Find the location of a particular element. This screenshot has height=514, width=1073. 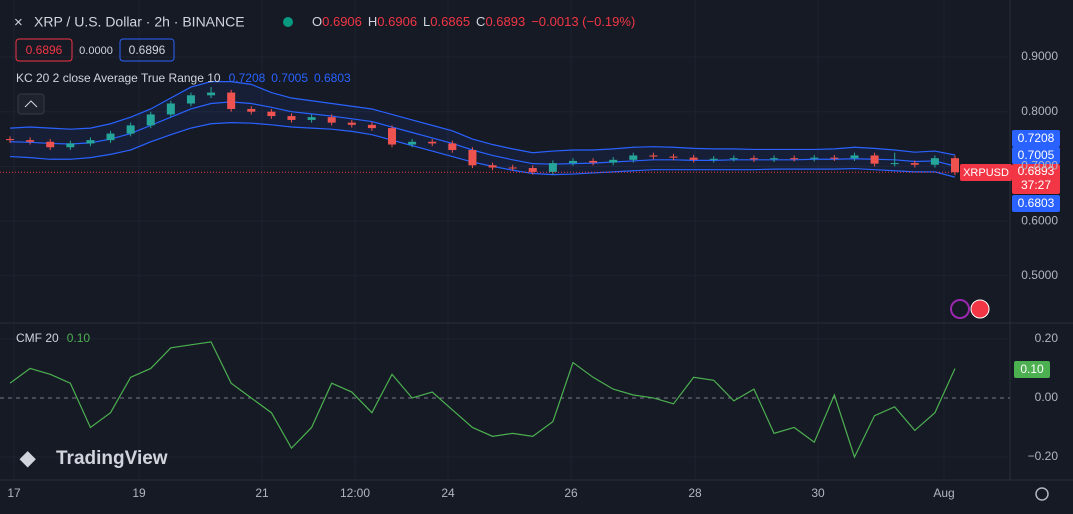

sell-price: 0.6896 is located at coordinates (44, 50).